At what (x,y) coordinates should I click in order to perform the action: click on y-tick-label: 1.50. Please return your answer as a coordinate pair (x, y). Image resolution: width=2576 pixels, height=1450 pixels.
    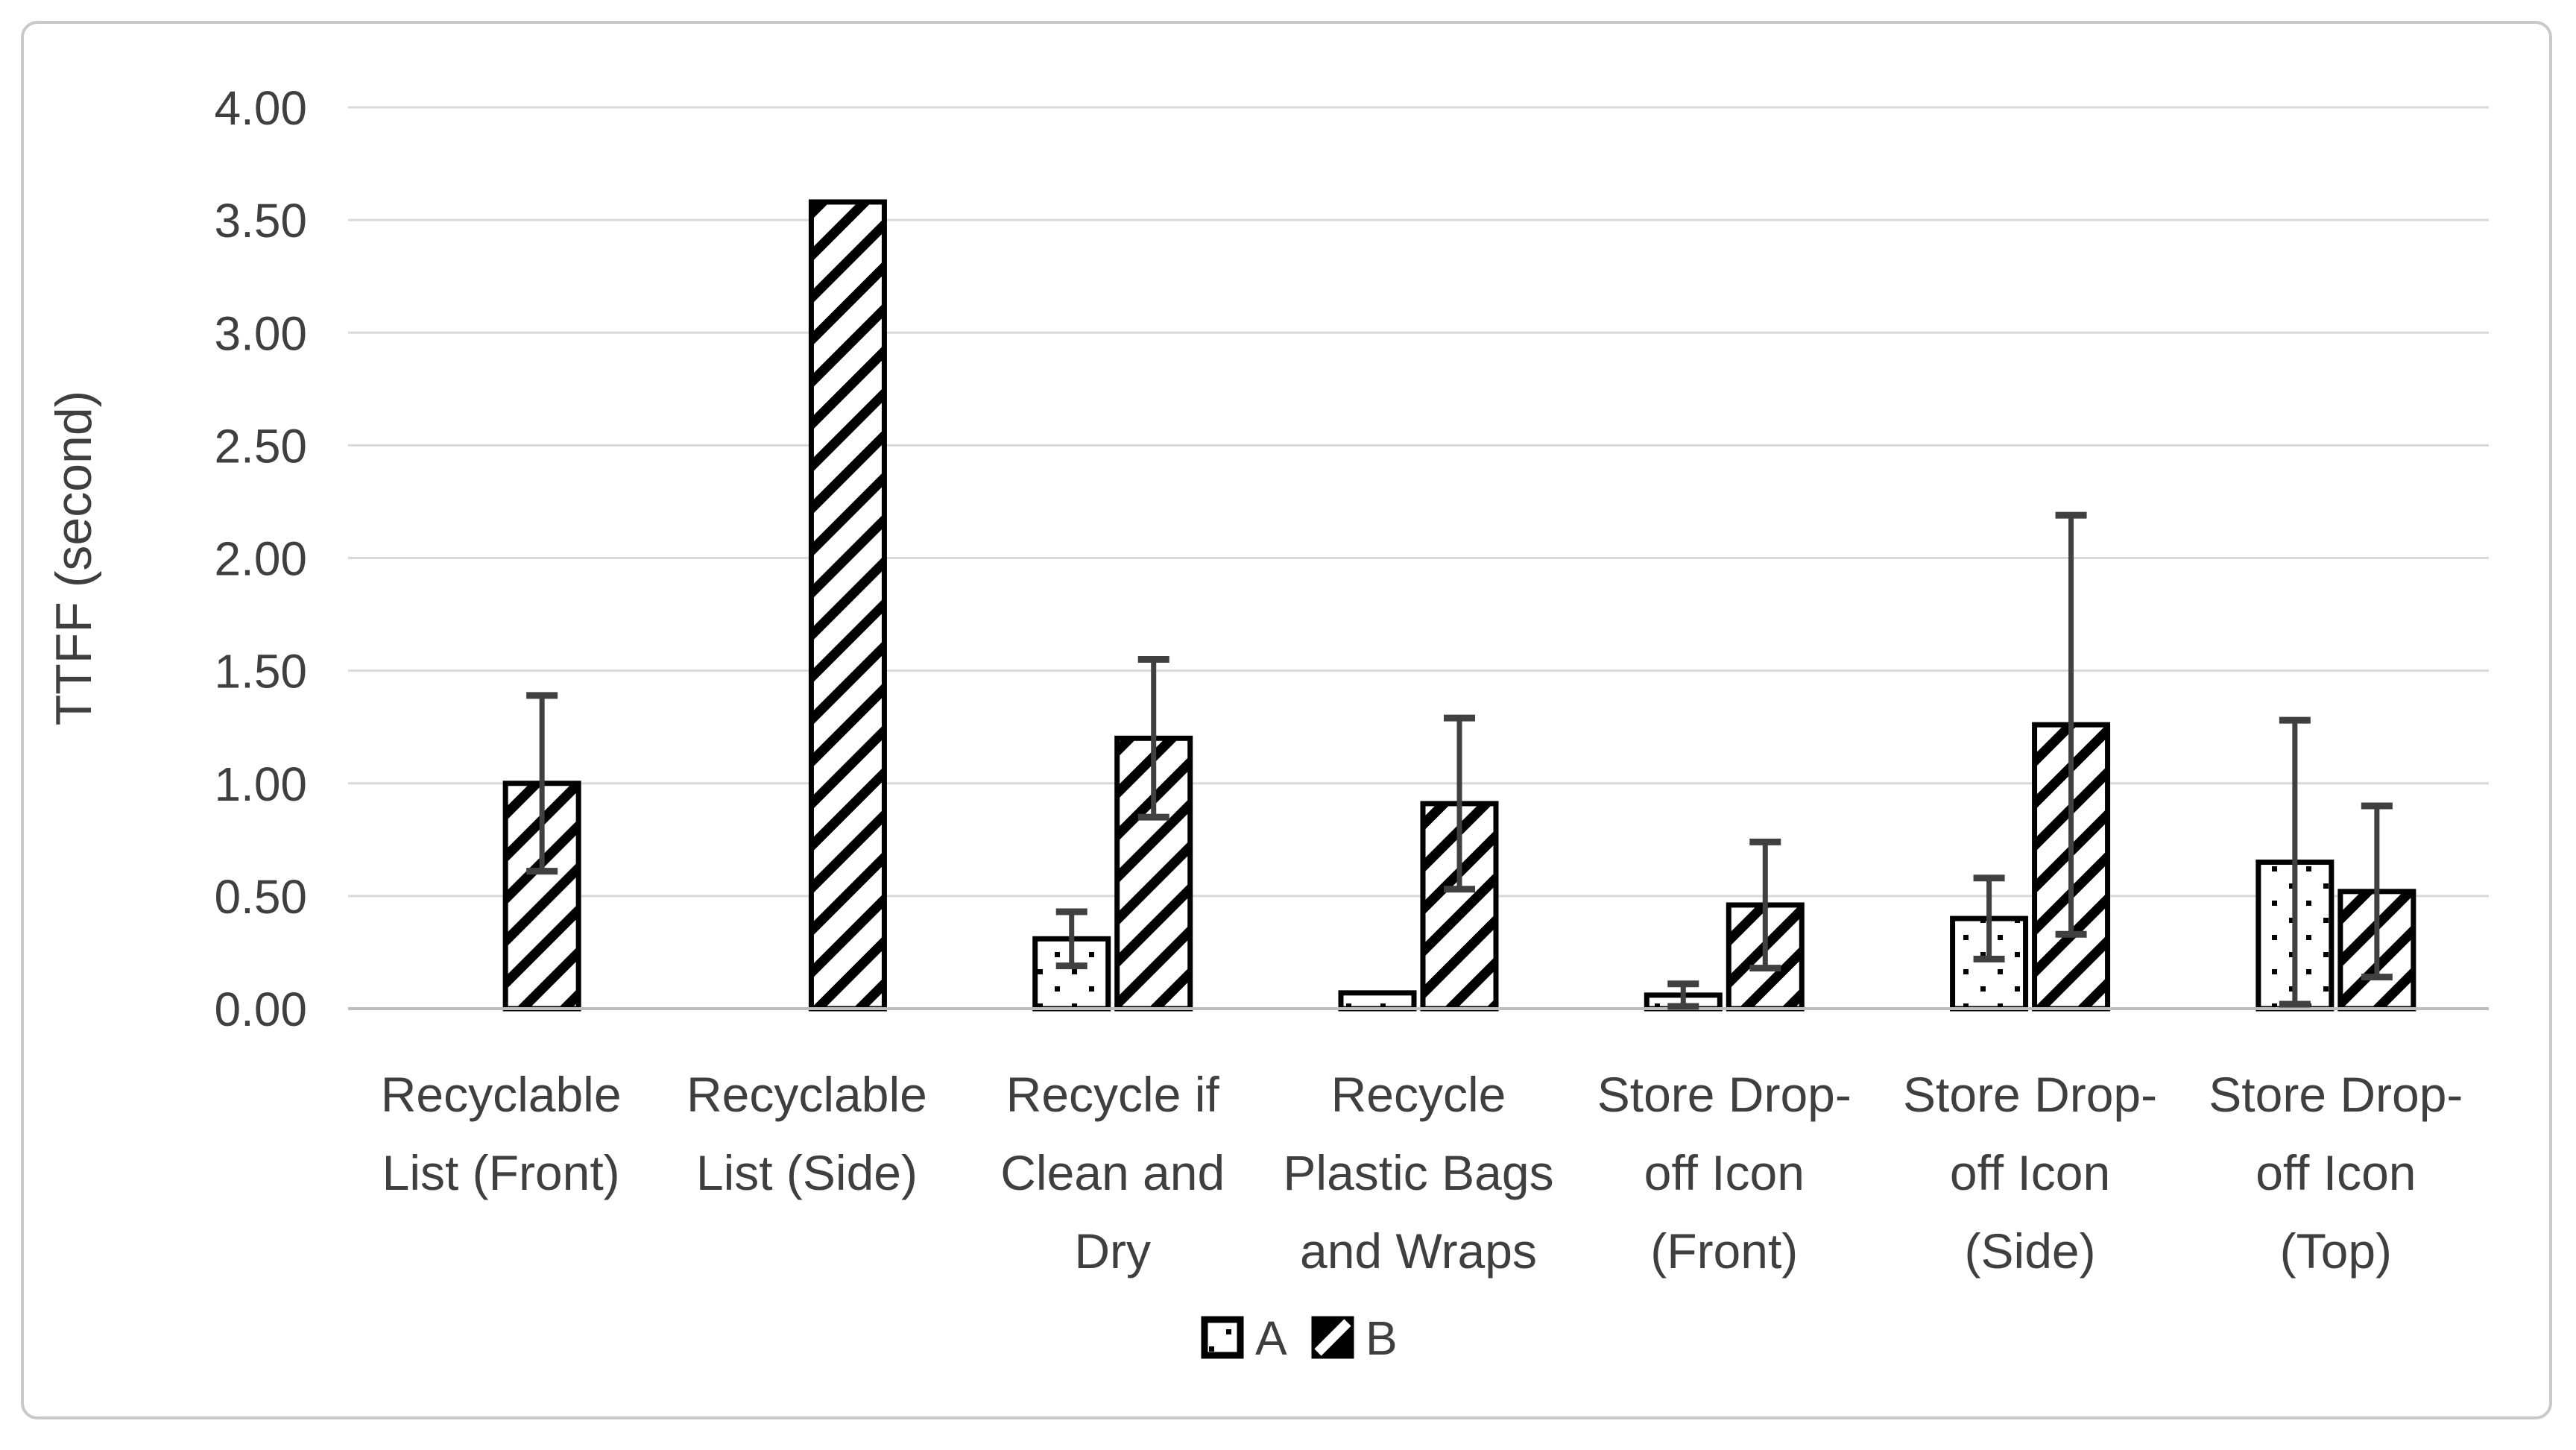
    Looking at the image, I should click on (260, 672).